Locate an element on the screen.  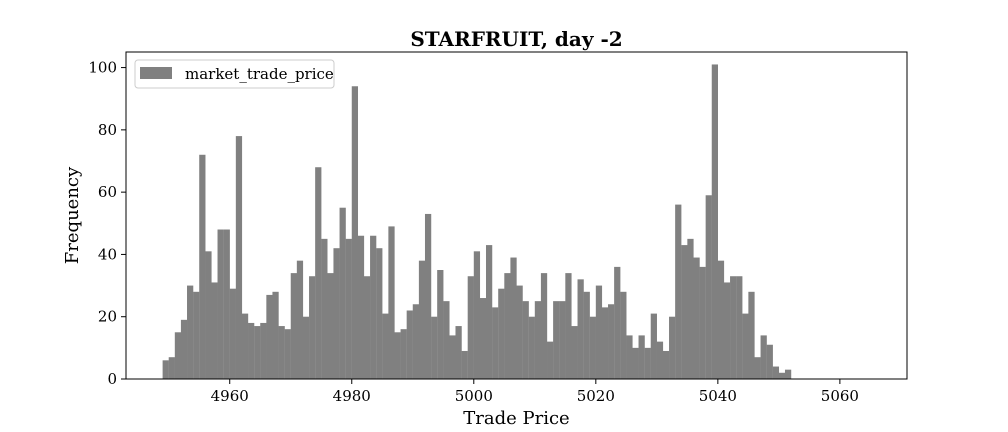
x-tick-label: 4960 is located at coordinates (230, 396).